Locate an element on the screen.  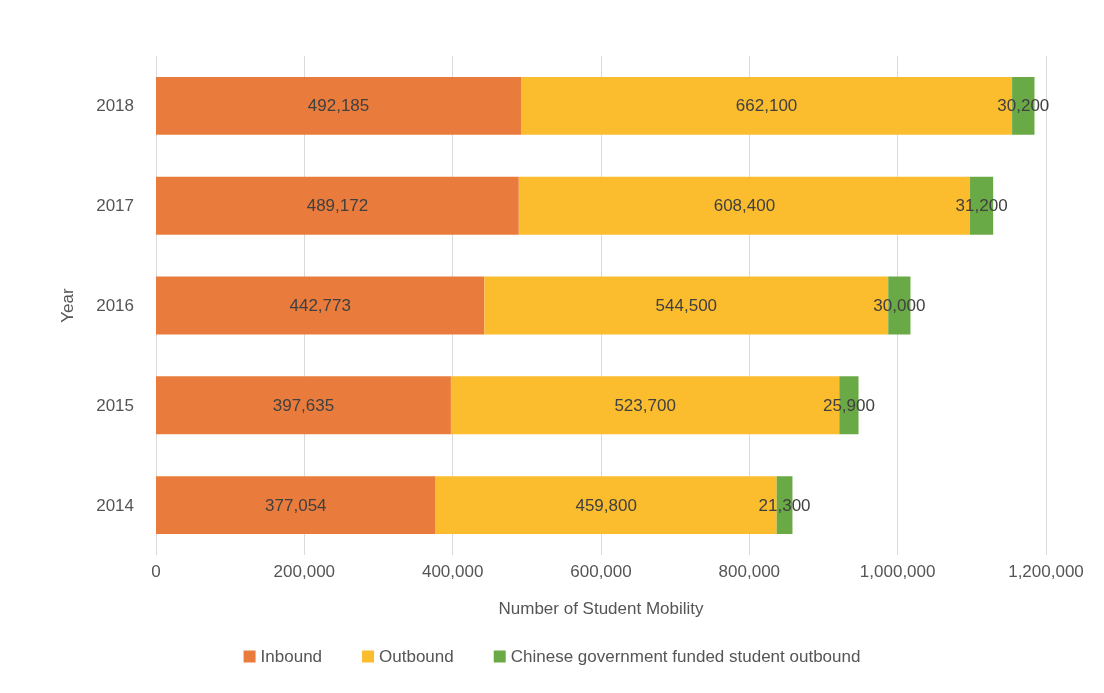
data-label: 544,500 is located at coordinates (686, 305).